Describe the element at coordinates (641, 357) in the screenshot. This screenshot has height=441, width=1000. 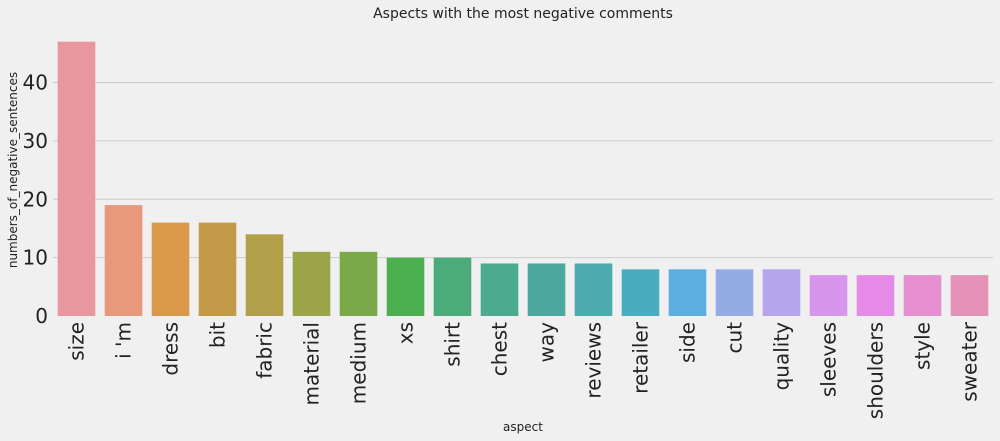
I see `x-tick-label: retailer` at that location.